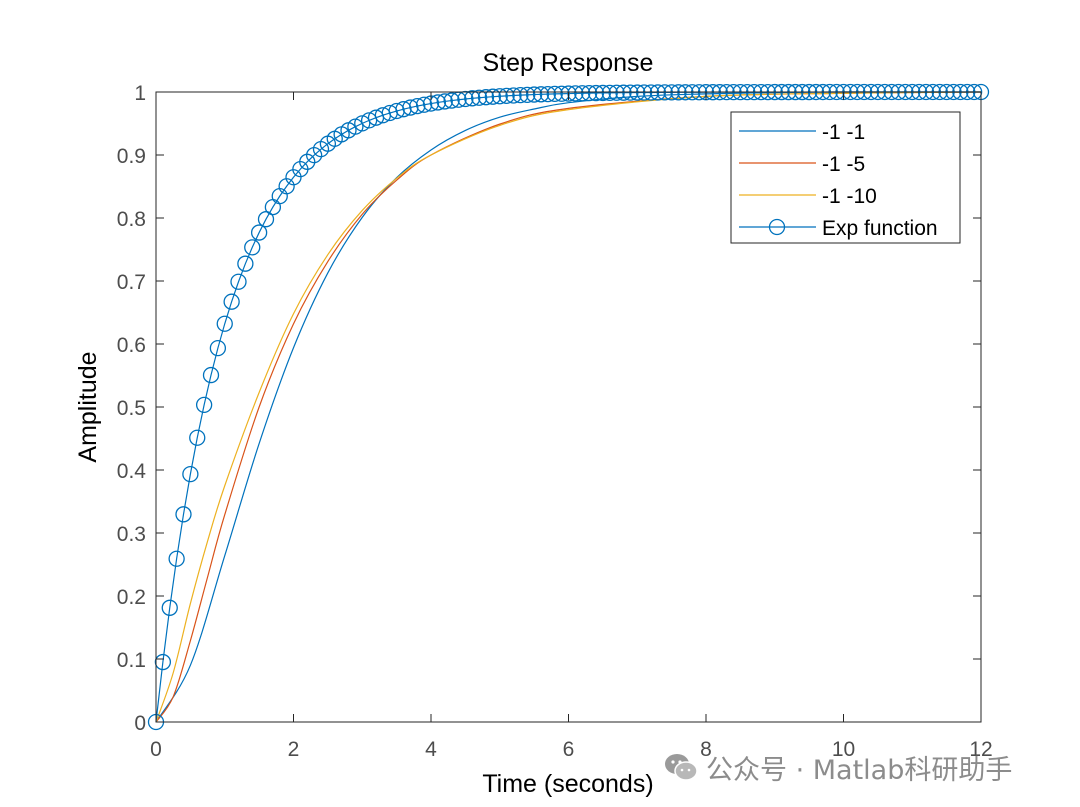  Describe the element at coordinates (980, 749) in the screenshot. I see `x-tick-label: 12` at that location.